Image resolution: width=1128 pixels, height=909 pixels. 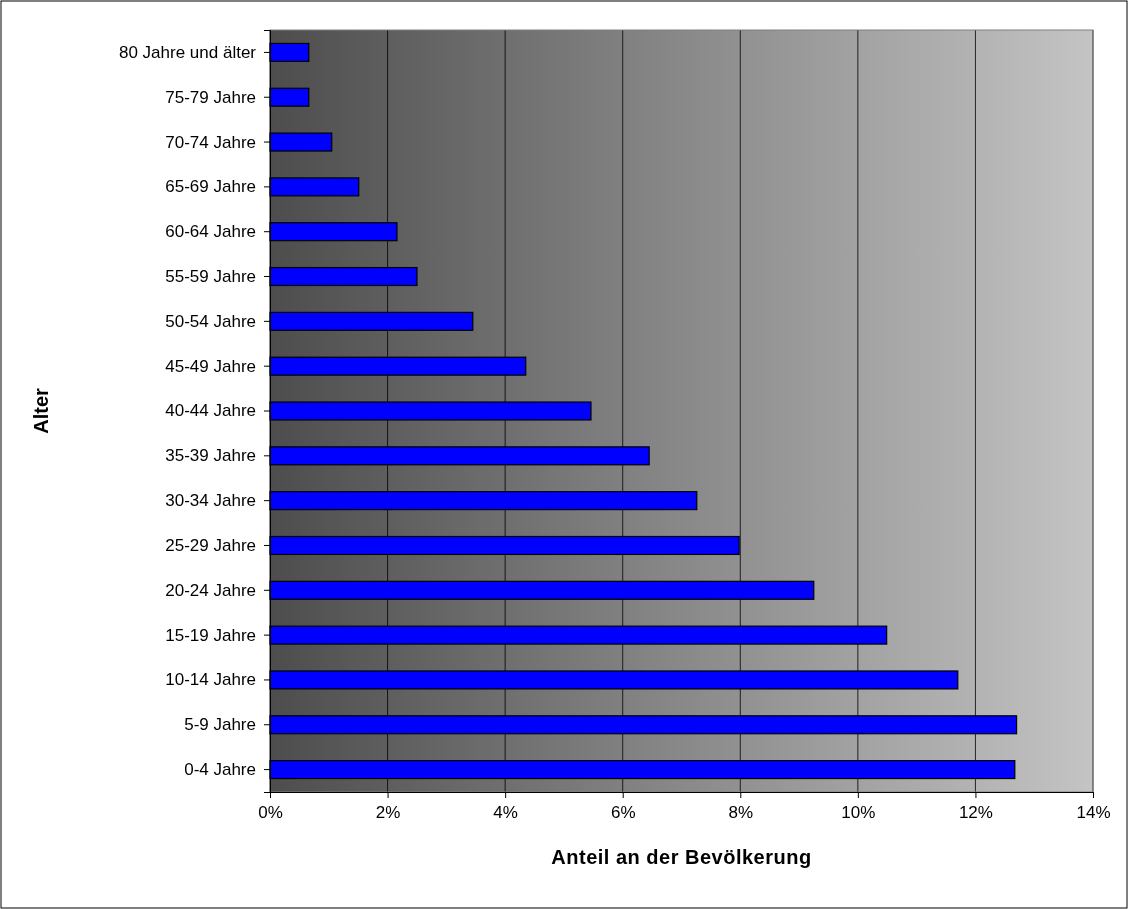 What do you see at coordinates (623, 813) in the screenshot?
I see `x-tick-label: 6%` at bounding box center [623, 813].